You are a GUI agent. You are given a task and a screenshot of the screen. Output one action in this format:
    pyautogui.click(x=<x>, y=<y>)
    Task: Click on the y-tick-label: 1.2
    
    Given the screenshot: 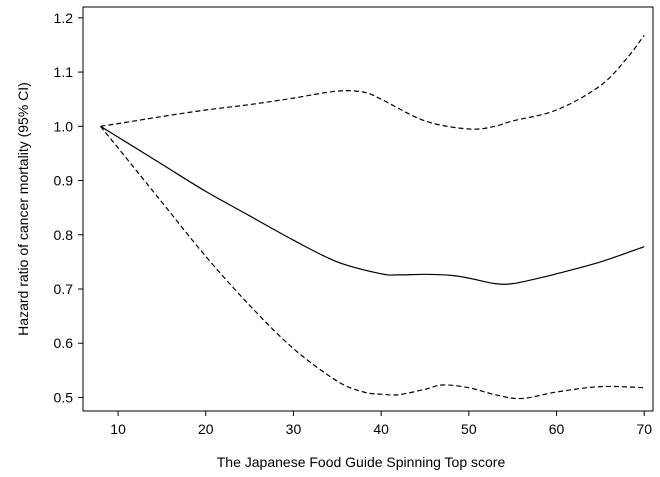 What is the action you would take?
    pyautogui.click(x=64, y=18)
    